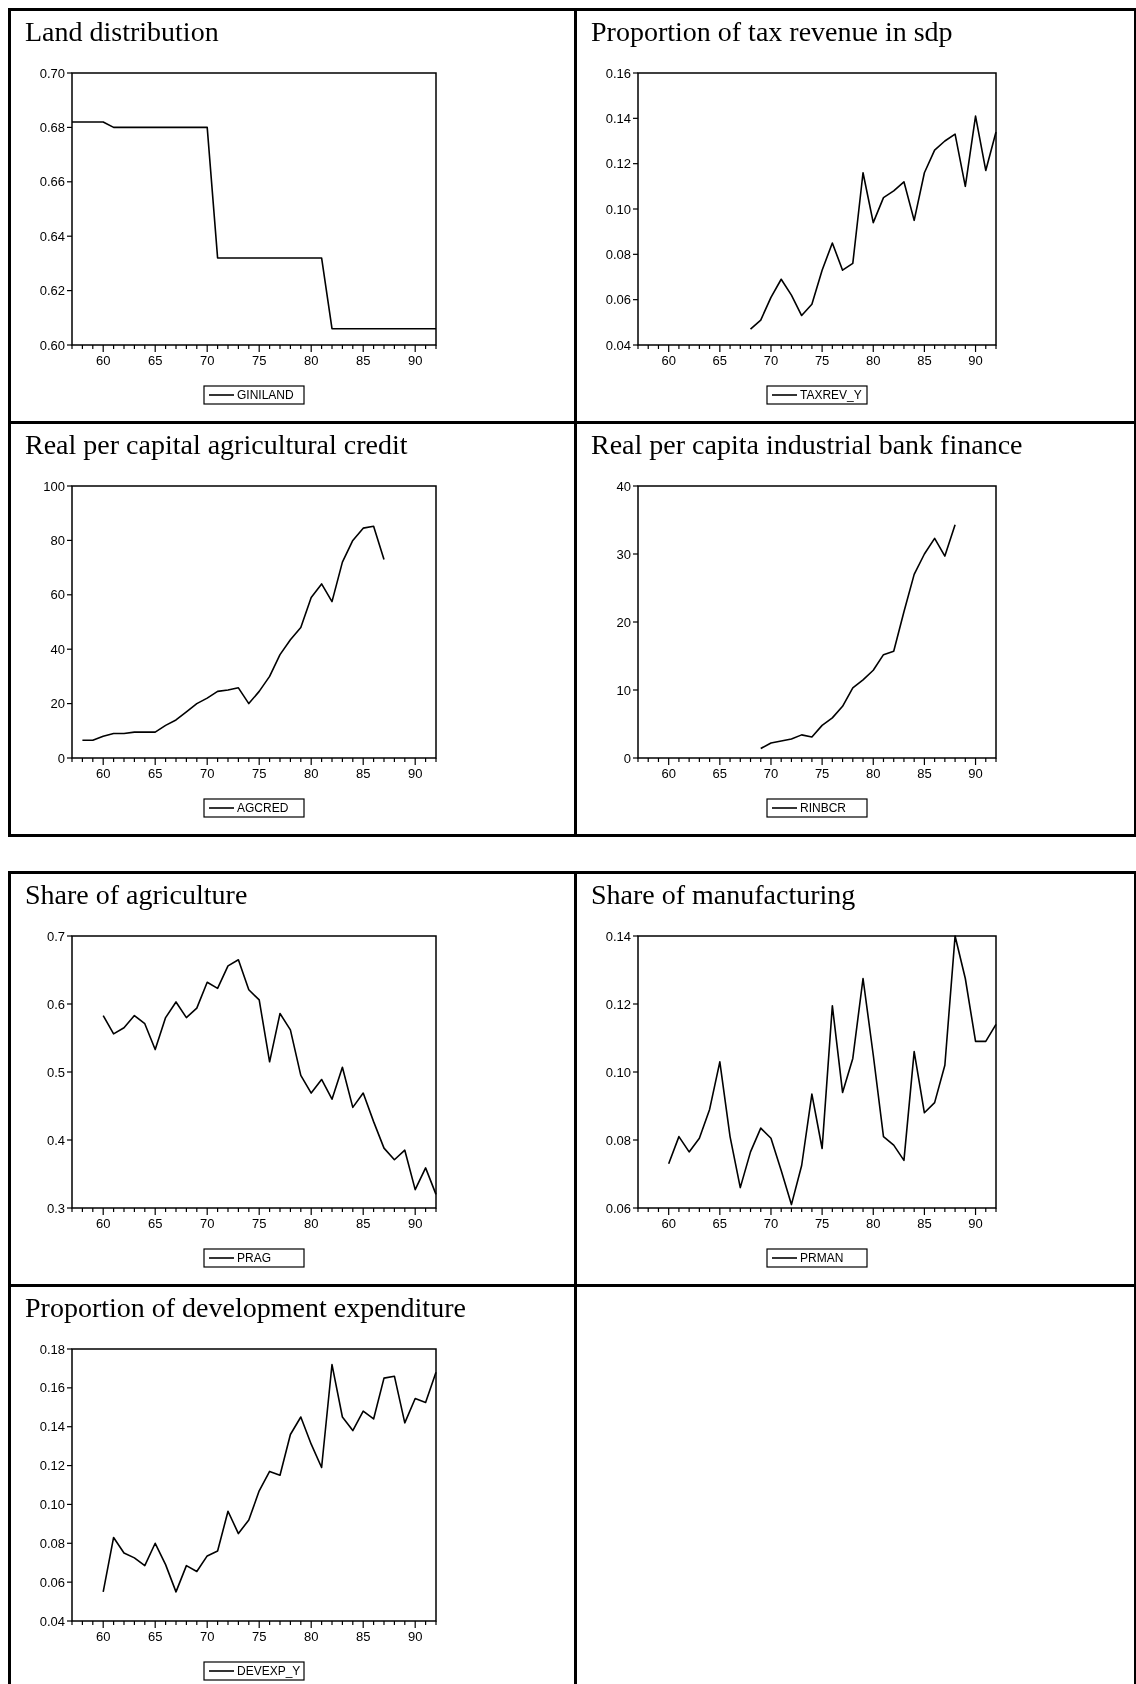  Describe the element at coordinates (823, 808) in the screenshot. I see `legend-label: RINBCR` at that location.